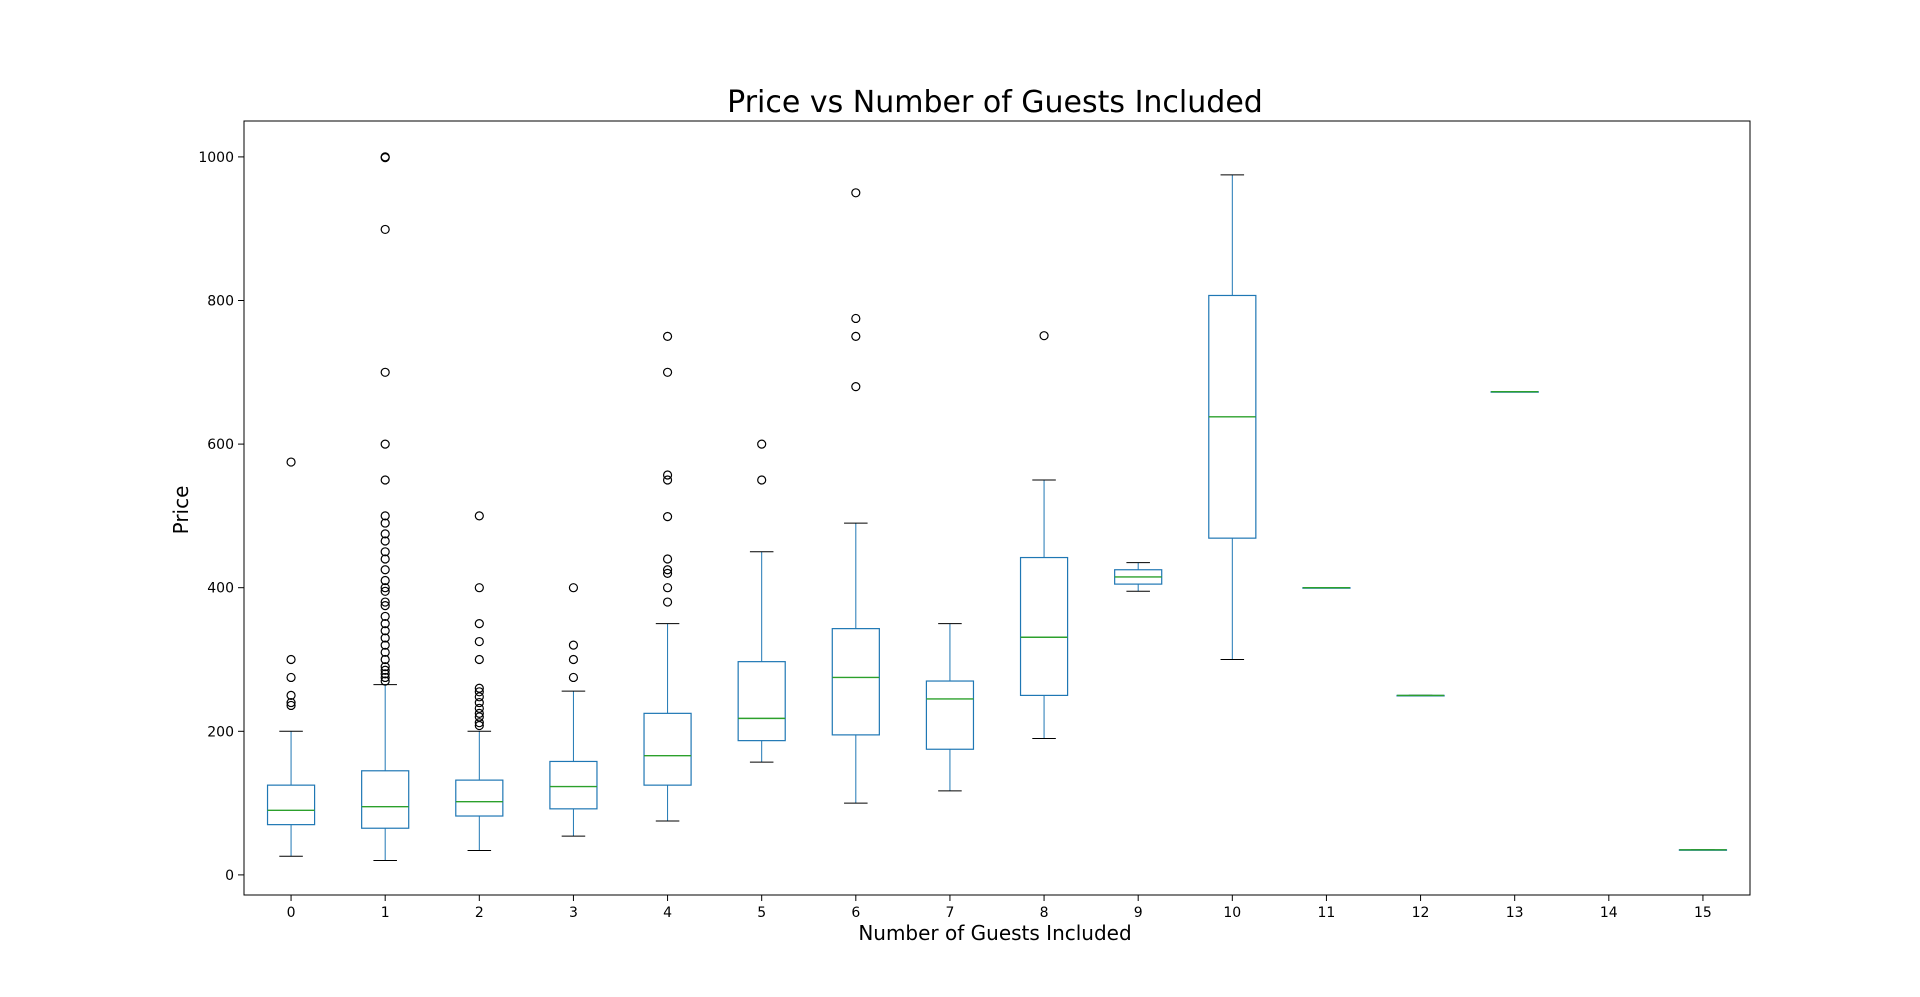  I want to click on x-tick-label: 8, so click(1044, 913).